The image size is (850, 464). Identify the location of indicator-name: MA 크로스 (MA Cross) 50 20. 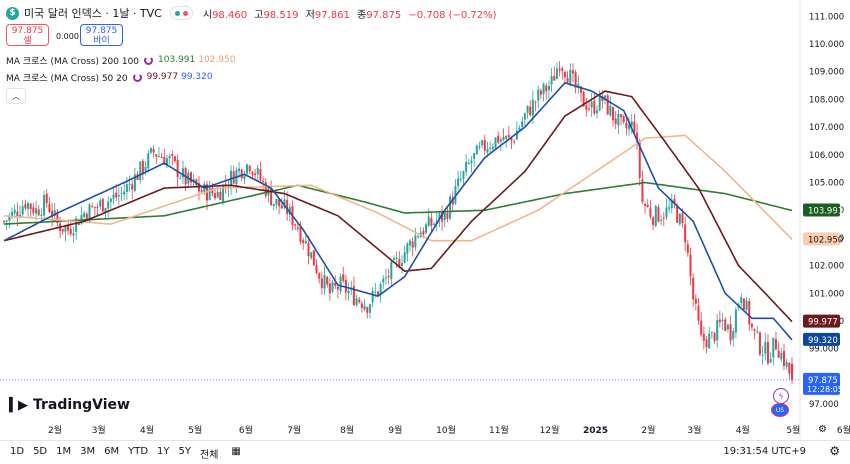
(67, 78).